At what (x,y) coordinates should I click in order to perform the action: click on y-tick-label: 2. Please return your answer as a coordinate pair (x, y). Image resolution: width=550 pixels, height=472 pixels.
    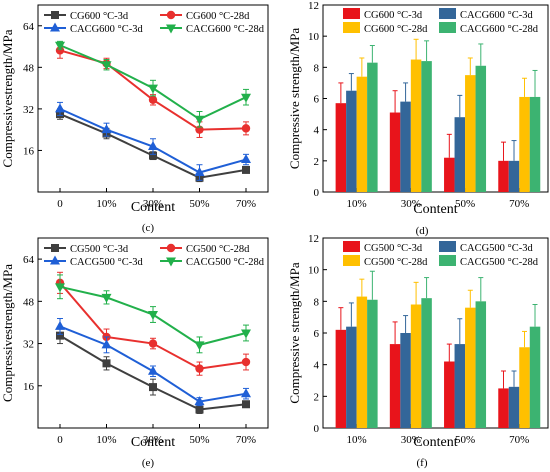
    Looking at the image, I should click on (317, 162).